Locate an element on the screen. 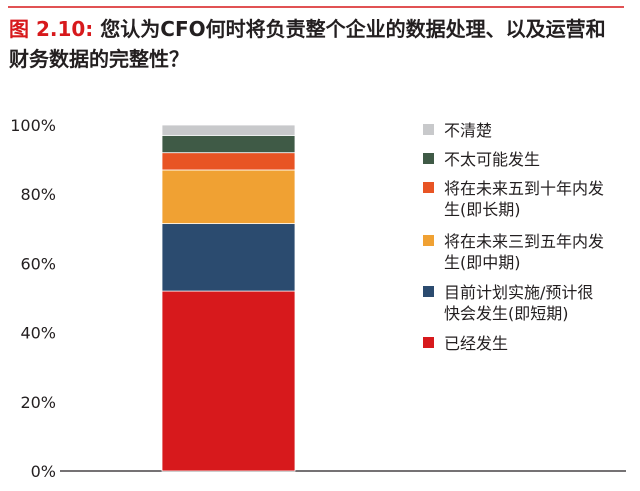 This screenshot has height=491, width=640. figure-title-text: 您认为CFO何时将负责整个企业的数据处理、以及运营和财务数据的完整性？ is located at coordinates (307, 44).